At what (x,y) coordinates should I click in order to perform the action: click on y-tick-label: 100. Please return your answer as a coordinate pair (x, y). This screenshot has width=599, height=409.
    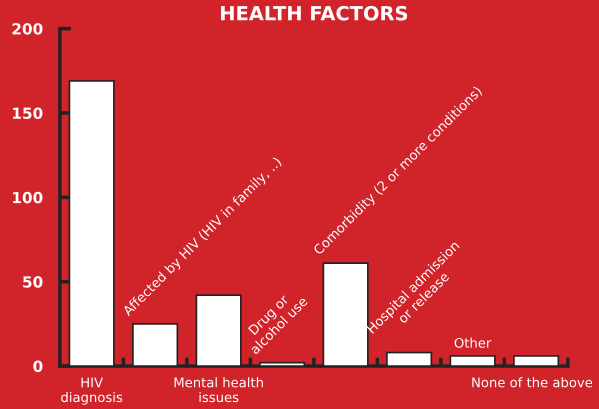
    Looking at the image, I should click on (28, 198).